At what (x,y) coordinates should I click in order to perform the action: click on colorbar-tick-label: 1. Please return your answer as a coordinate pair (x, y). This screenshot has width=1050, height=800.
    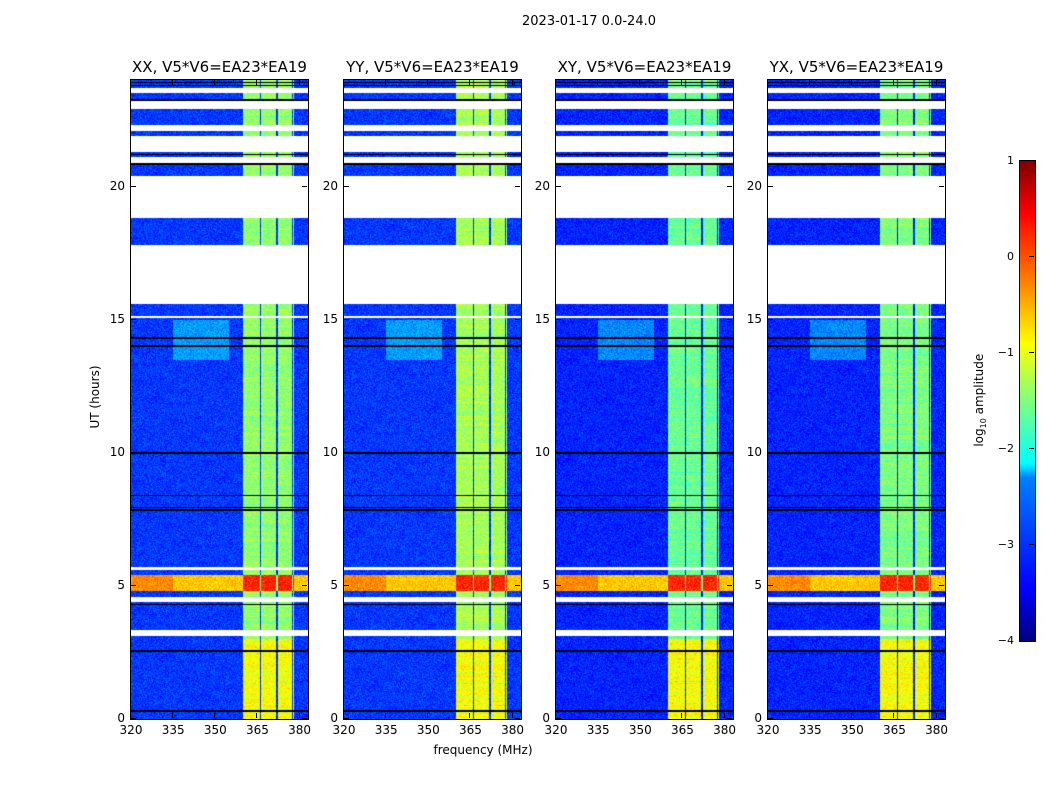
    Looking at the image, I should click on (1010, 160).